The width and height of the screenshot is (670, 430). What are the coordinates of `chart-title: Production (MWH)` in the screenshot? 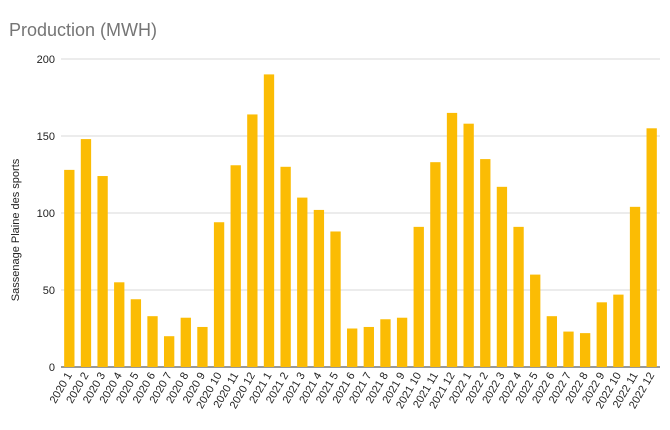 It's located at (83, 30).